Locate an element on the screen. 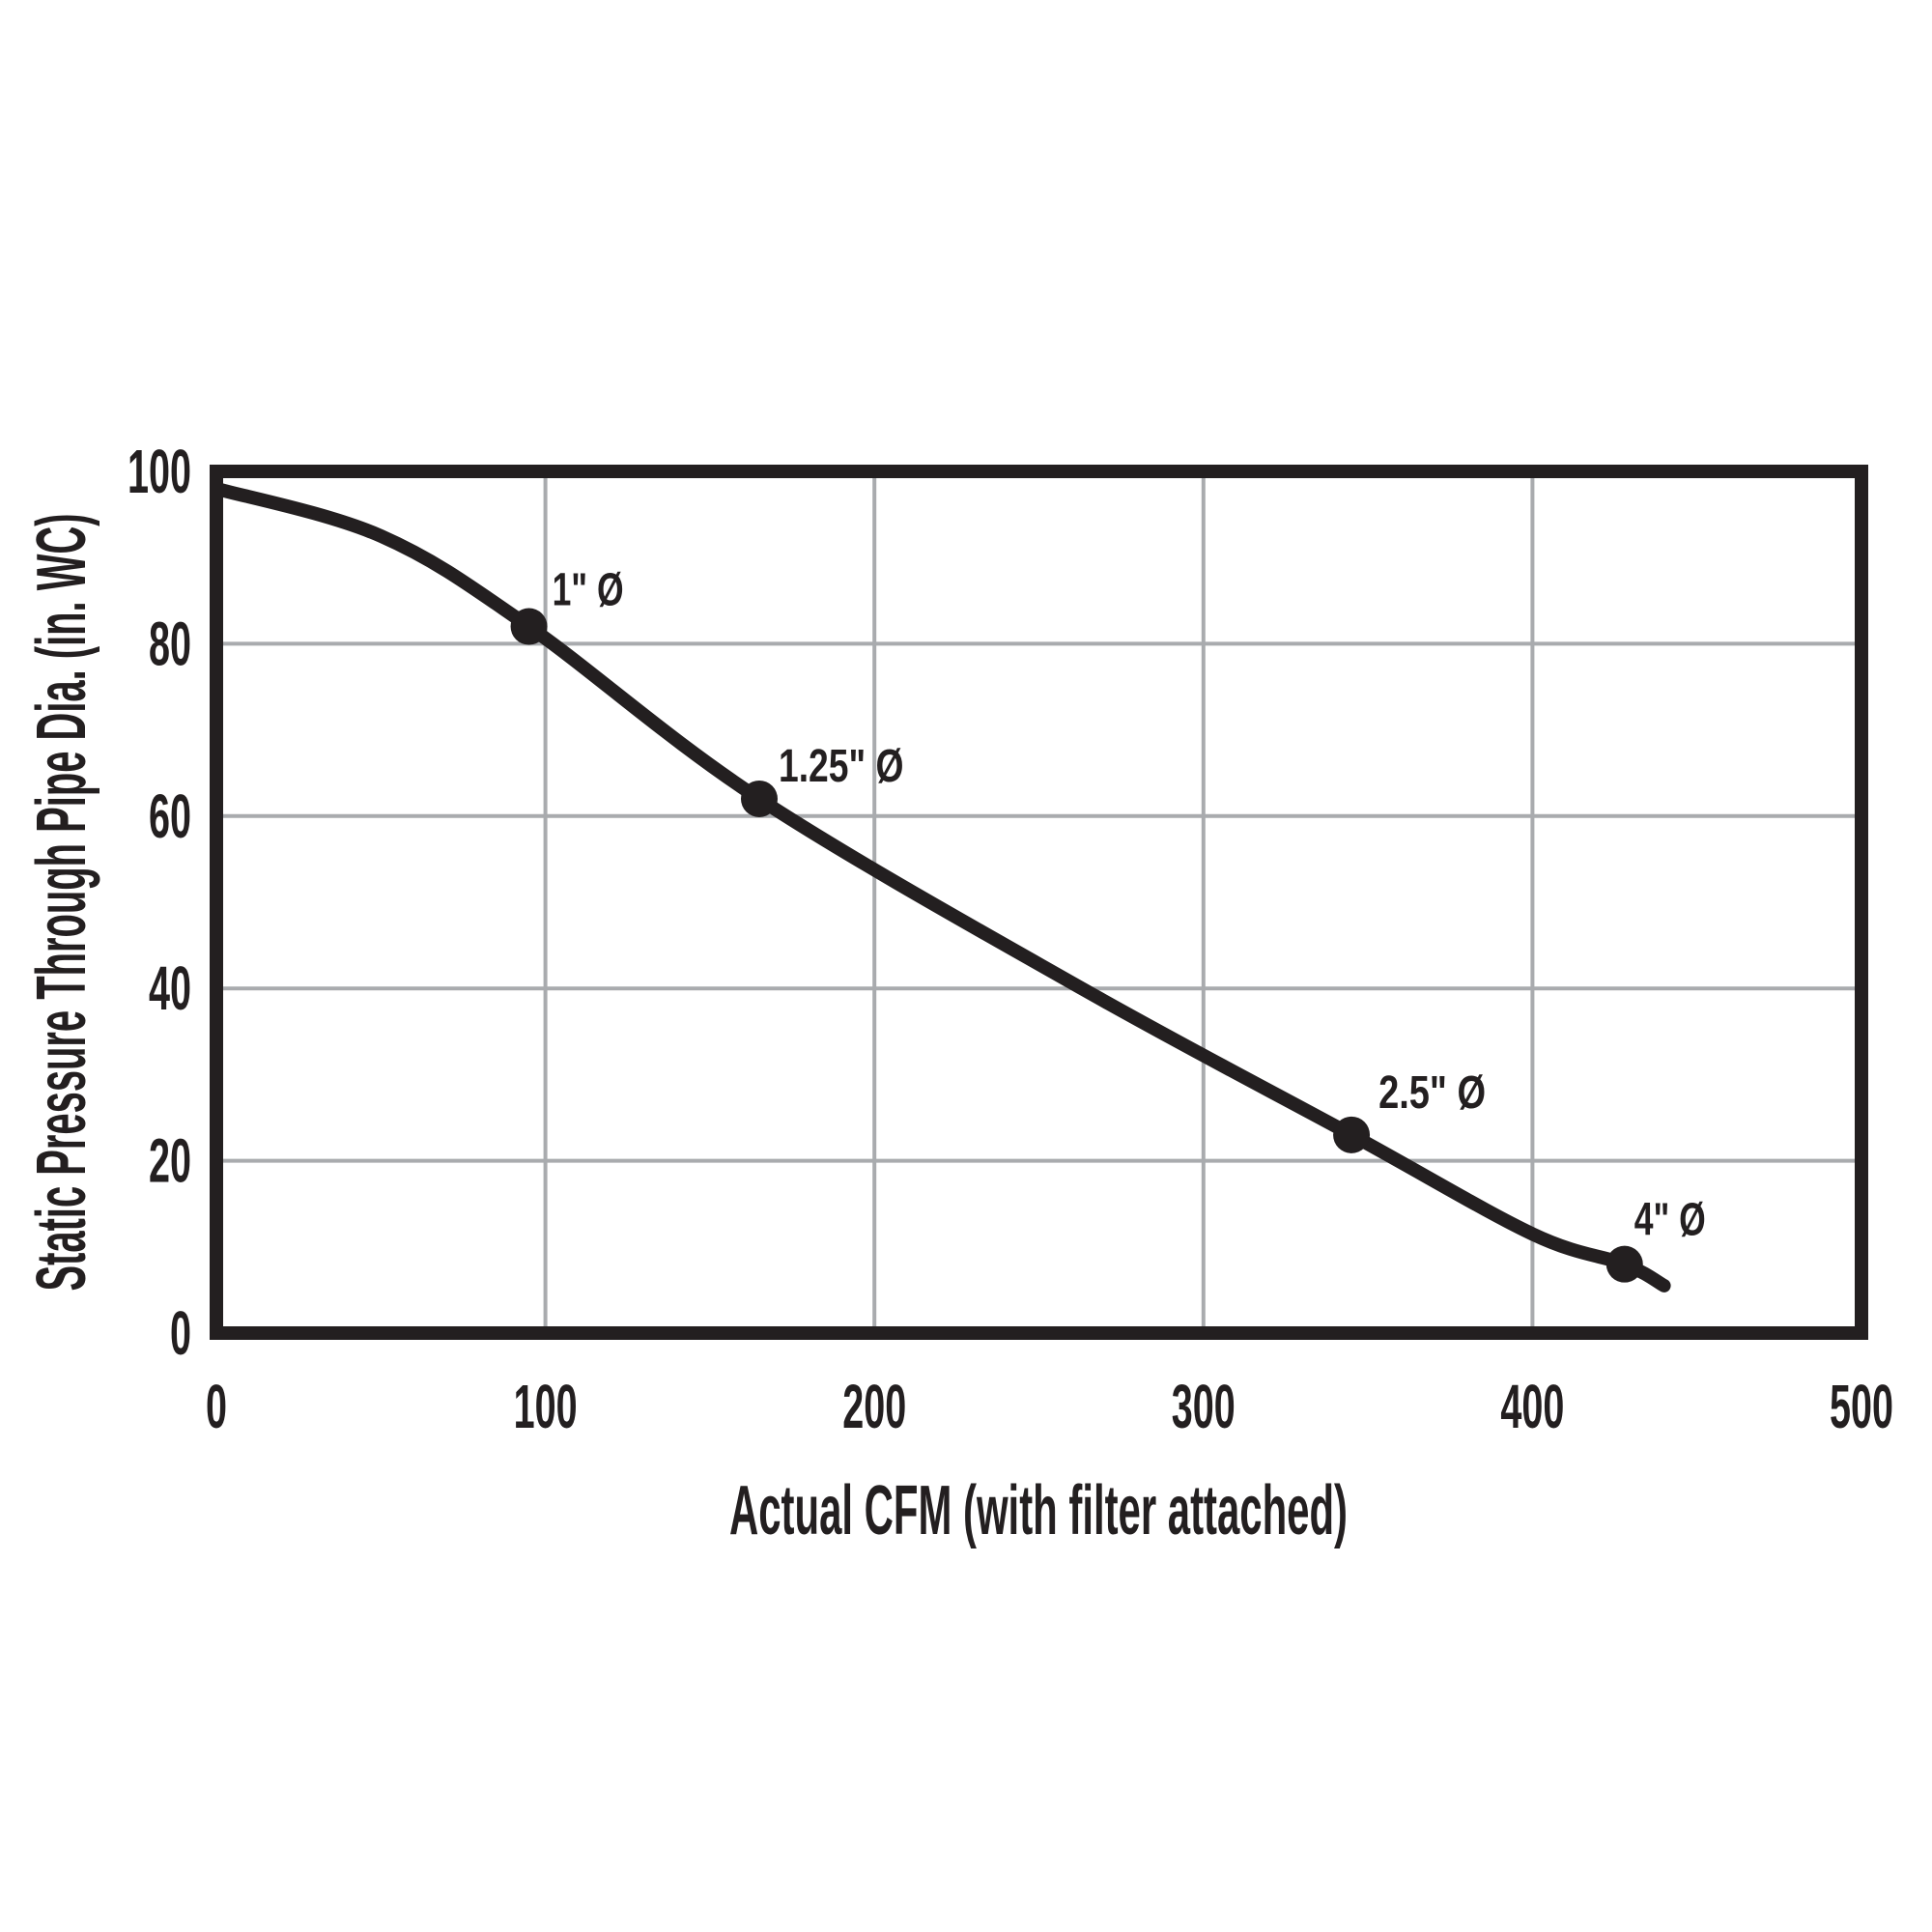 The height and width of the screenshot is (1932, 1932). x-axis-title: Actual CFM (with filter attached) is located at coordinates (1038, 1510).